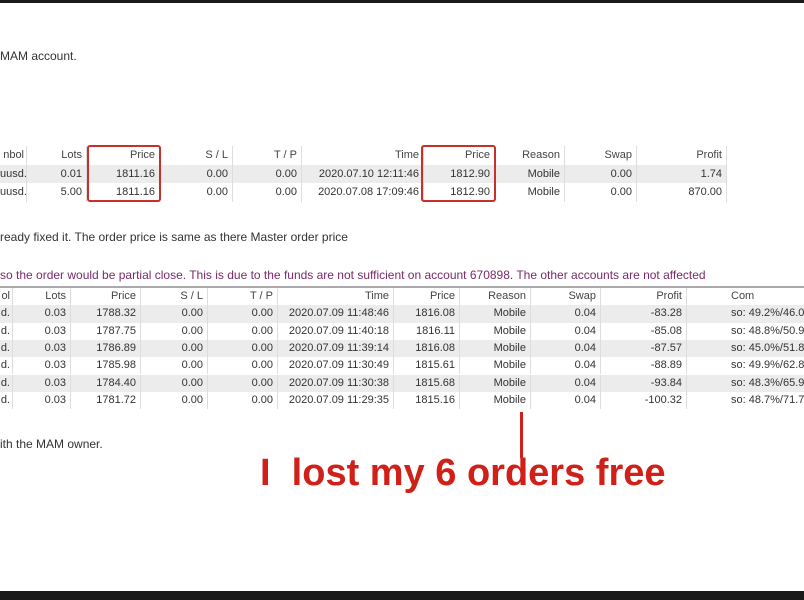 The image size is (804, 600). What do you see at coordinates (458, 173) in the screenshot?
I see `highlight-box-close-price` at bounding box center [458, 173].